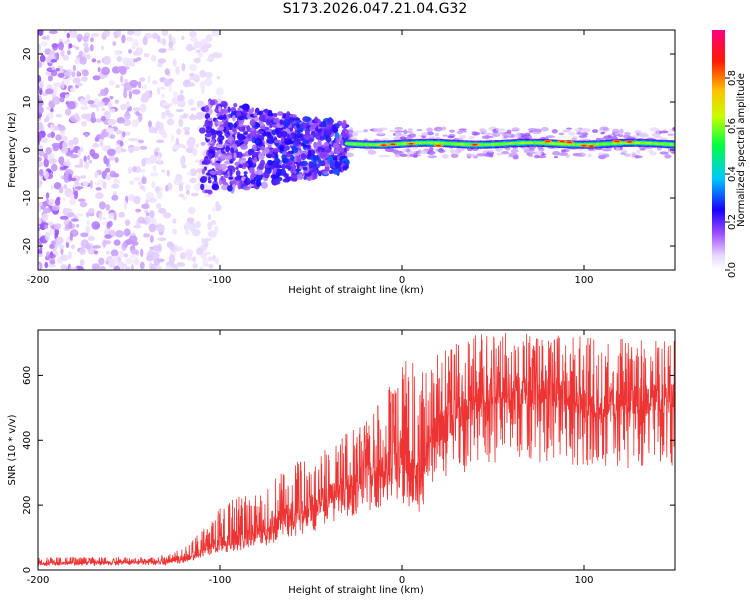 This screenshot has height=600, width=750. Describe the element at coordinates (375, 9) in the screenshot. I see `chart-title: S173.2026.047.21.04.G32` at that location.